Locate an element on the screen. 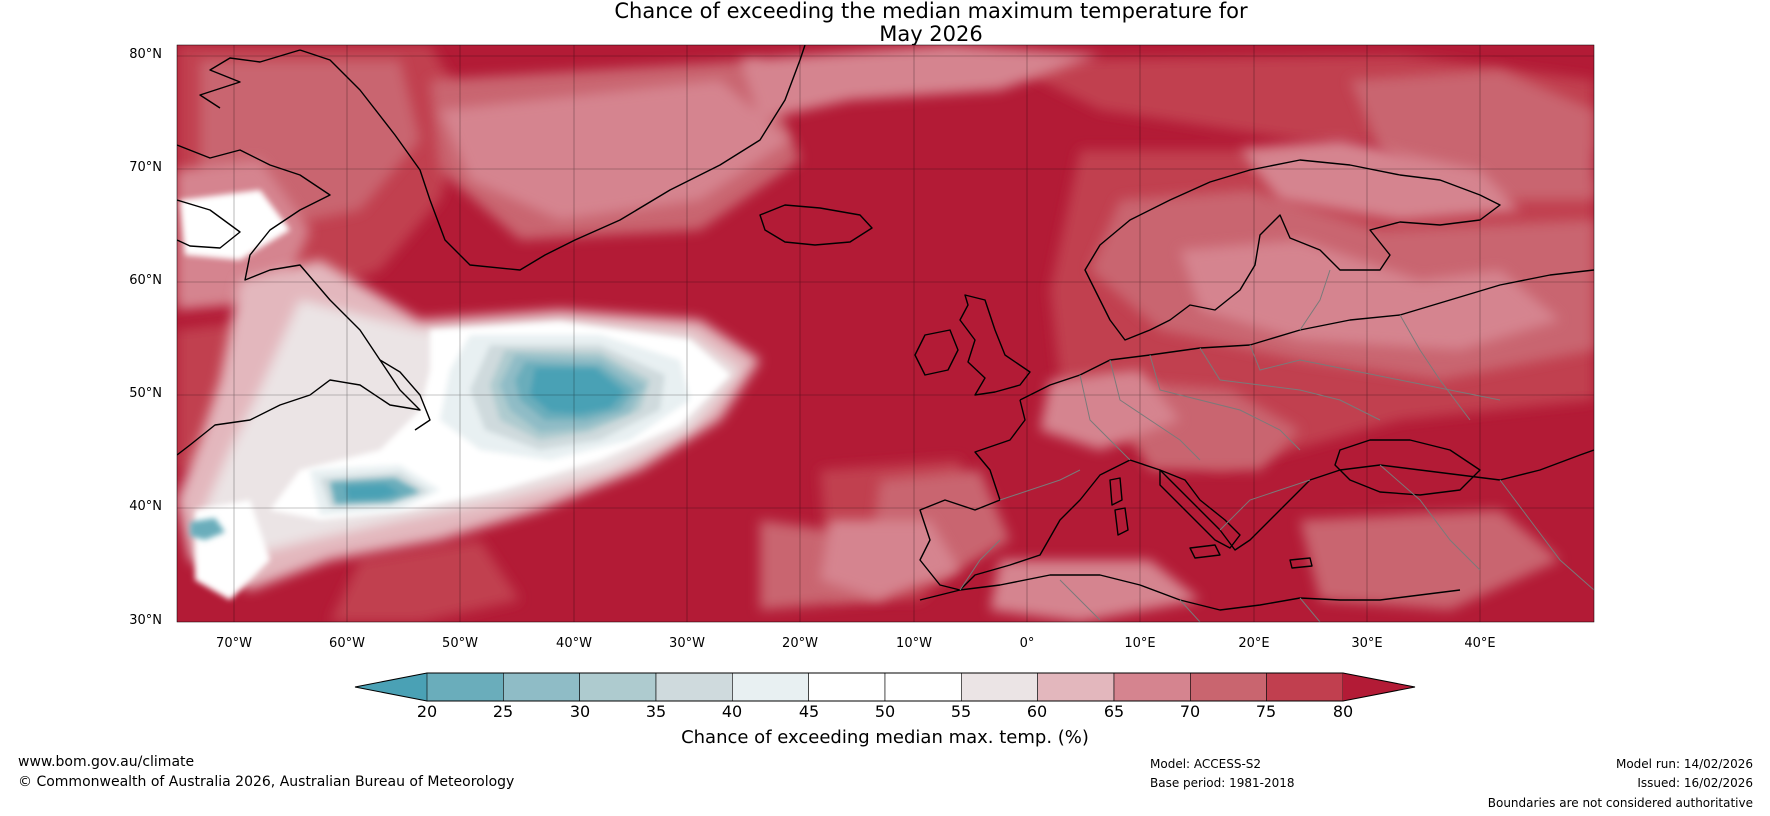 This screenshot has height=816, width=1770. website-link: www.bom.gov.au/climate is located at coordinates (106, 762).